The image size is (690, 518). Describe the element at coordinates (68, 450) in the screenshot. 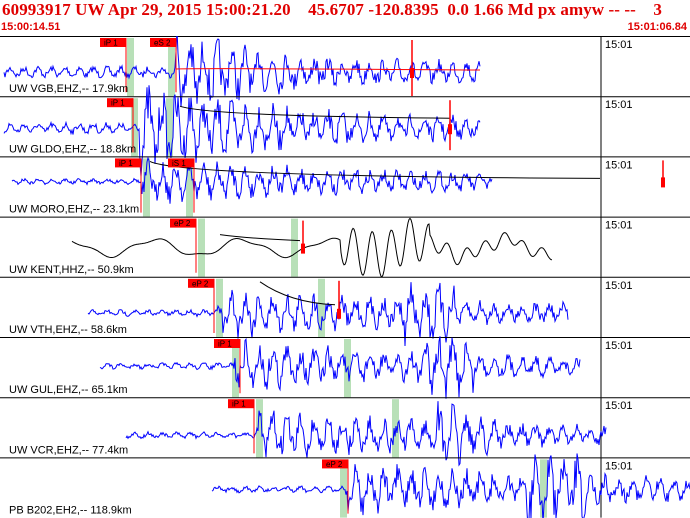

I see `station-label: UW VCR,EHZ,-- 77.4km` at that location.